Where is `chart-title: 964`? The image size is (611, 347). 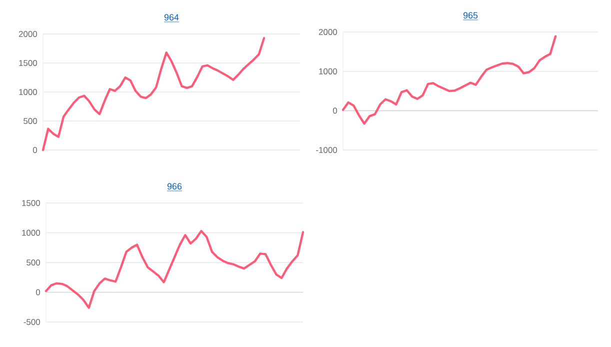
chart-title: 964 is located at coordinates (171, 17).